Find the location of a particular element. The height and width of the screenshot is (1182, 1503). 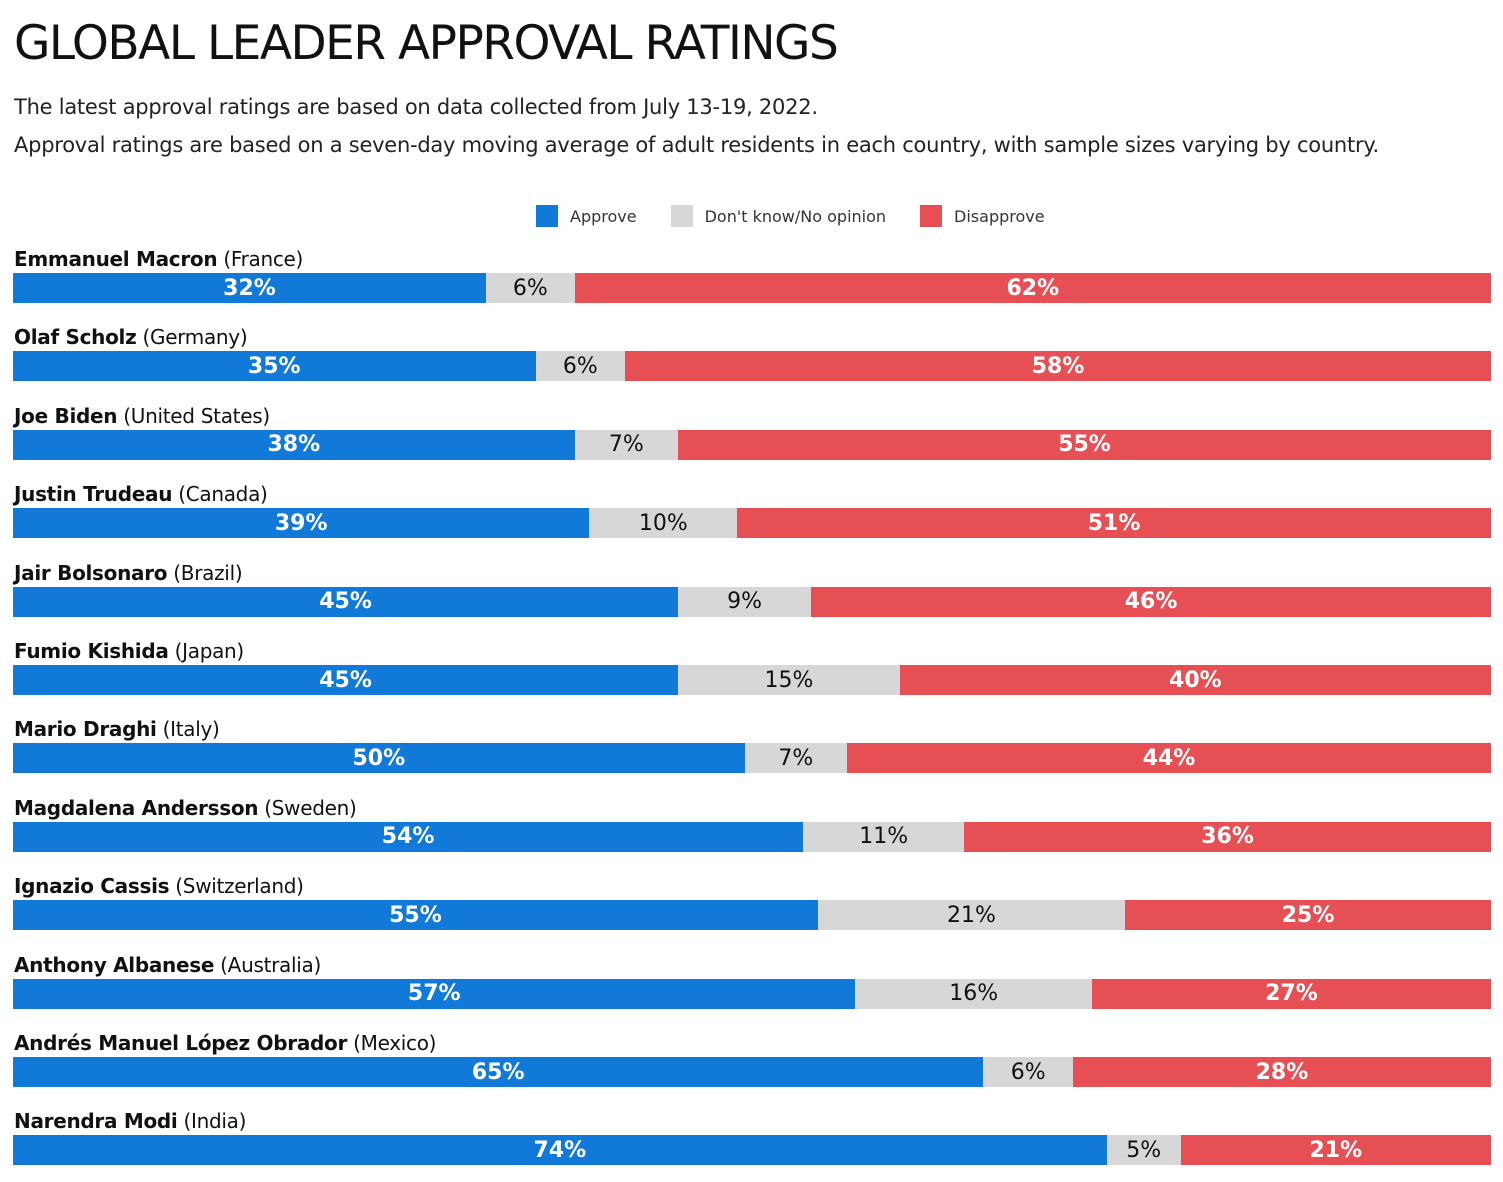

legend-item-no-opinion: Don't know/No opinion is located at coordinates (778, 216).